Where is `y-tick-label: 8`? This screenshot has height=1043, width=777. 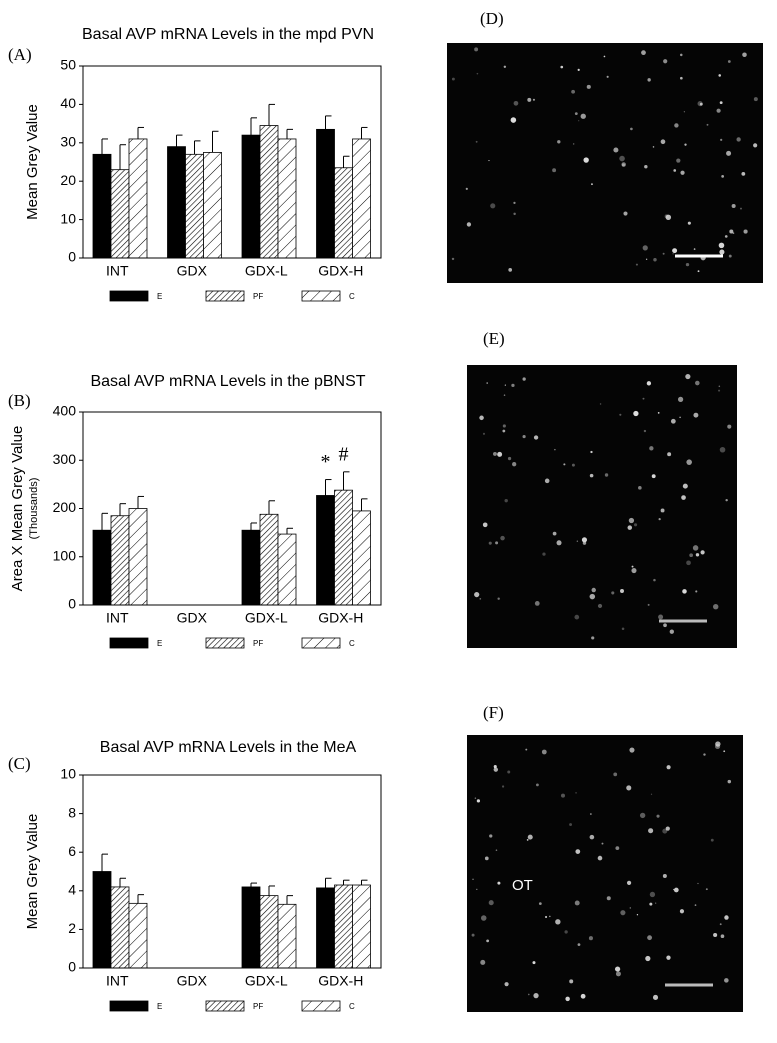
y-tick-label: 8 is located at coordinates (72, 812).